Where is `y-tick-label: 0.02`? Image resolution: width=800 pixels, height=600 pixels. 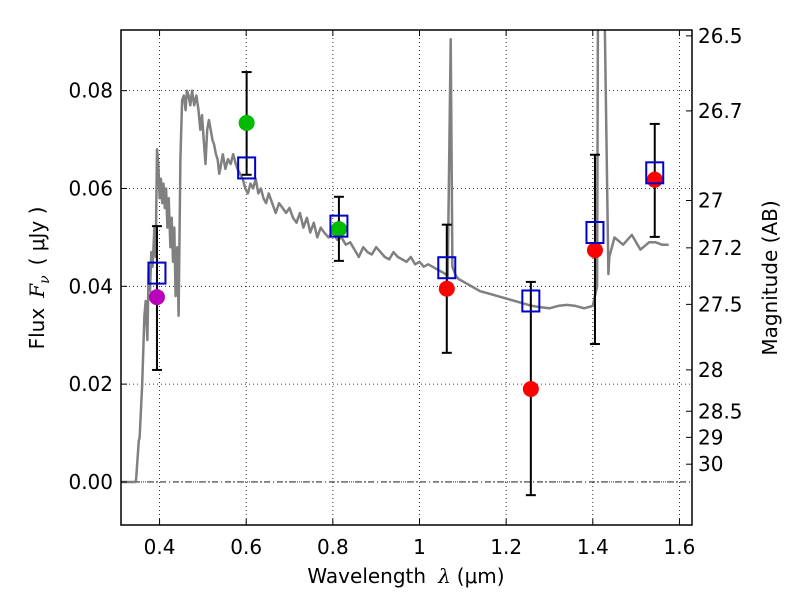
y-tick-label: 0.02 is located at coordinates (90, 384).